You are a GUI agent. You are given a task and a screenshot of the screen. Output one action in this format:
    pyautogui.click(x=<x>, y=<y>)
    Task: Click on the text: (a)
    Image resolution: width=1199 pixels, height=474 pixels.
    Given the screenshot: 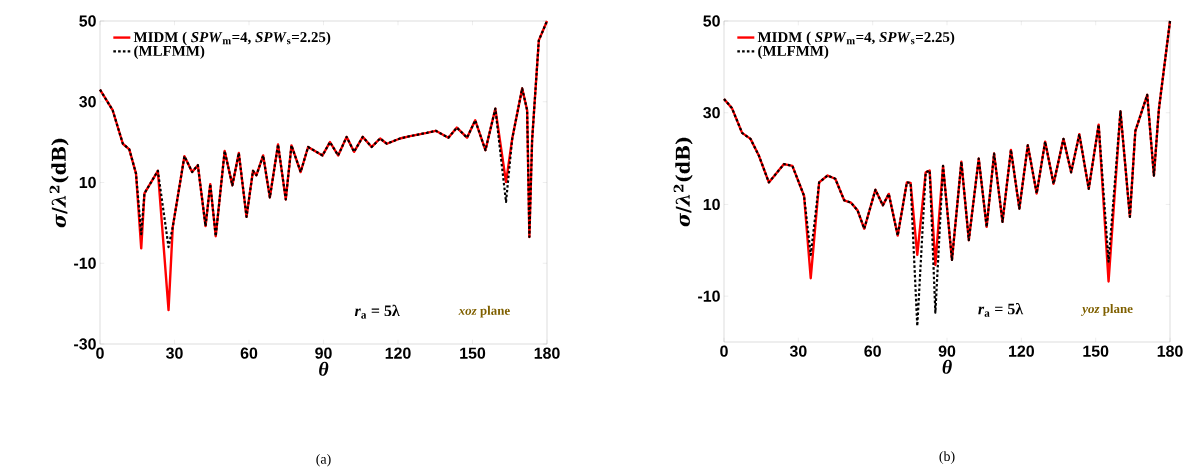 What is the action you would take?
    pyautogui.click(x=323, y=460)
    